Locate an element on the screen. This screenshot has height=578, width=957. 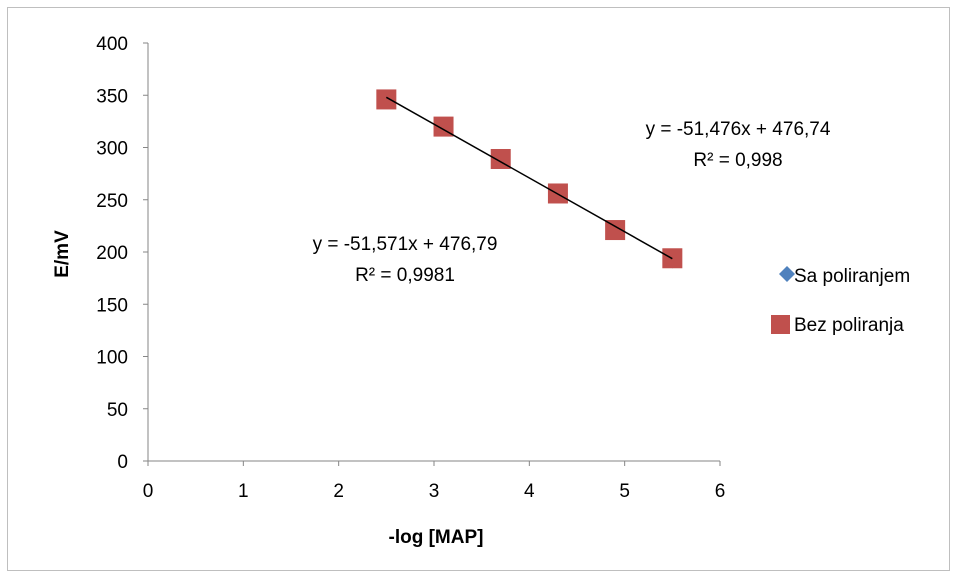
annotation-2-r2: R² = 0,9981 is located at coordinates (405, 275).